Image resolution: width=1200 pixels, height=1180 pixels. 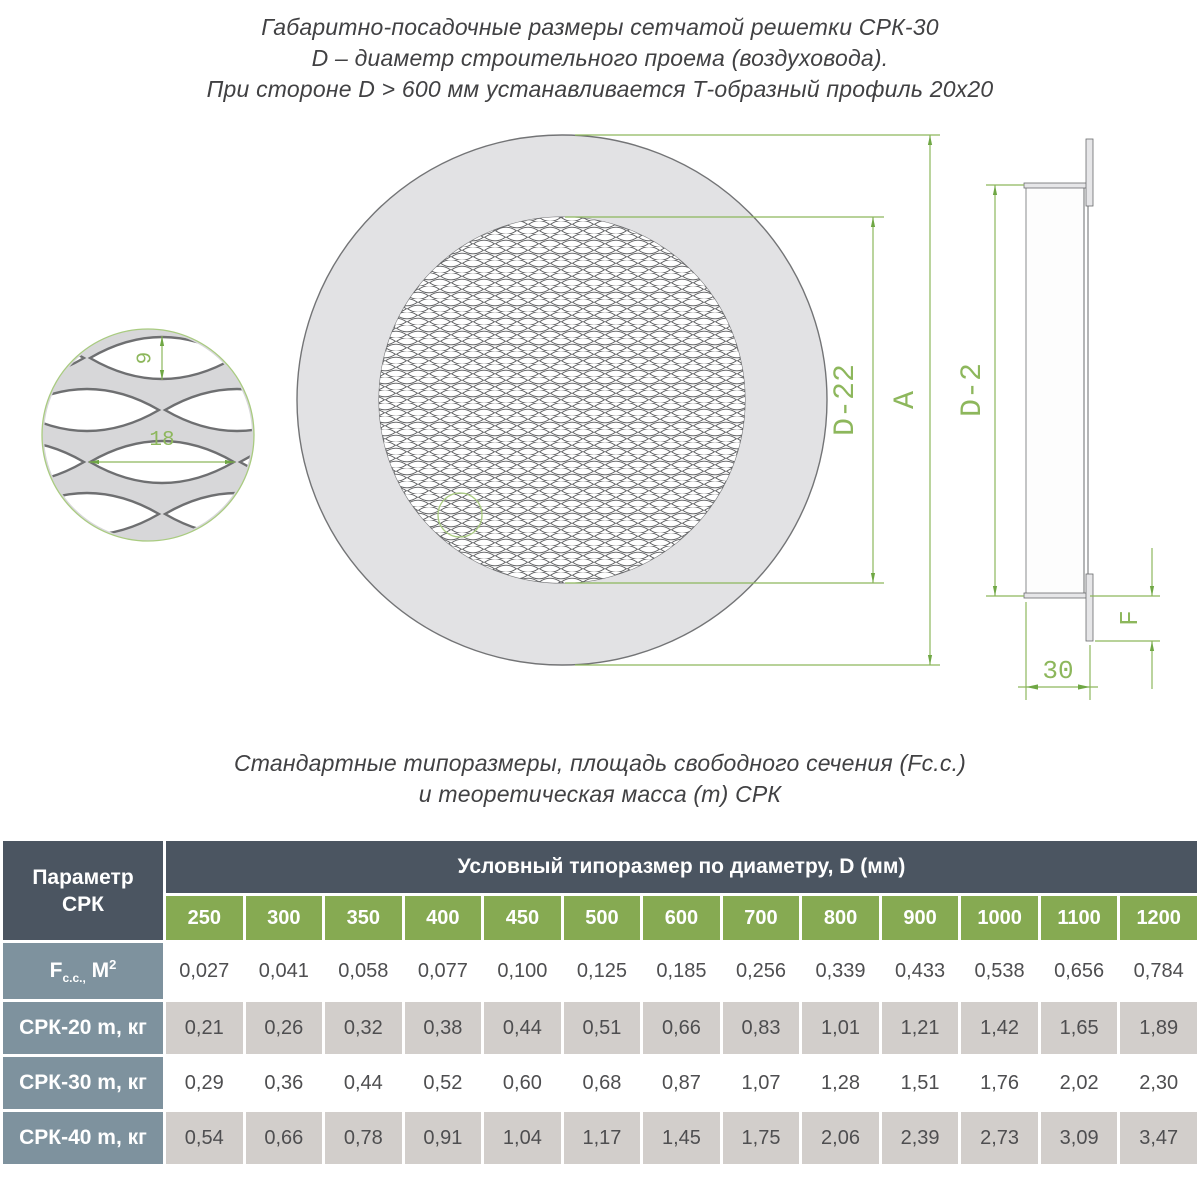 What do you see at coordinates (1079, 1083) in the screenshot?
I see `value-cell: 2,02` at bounding box center [1079, 1083].